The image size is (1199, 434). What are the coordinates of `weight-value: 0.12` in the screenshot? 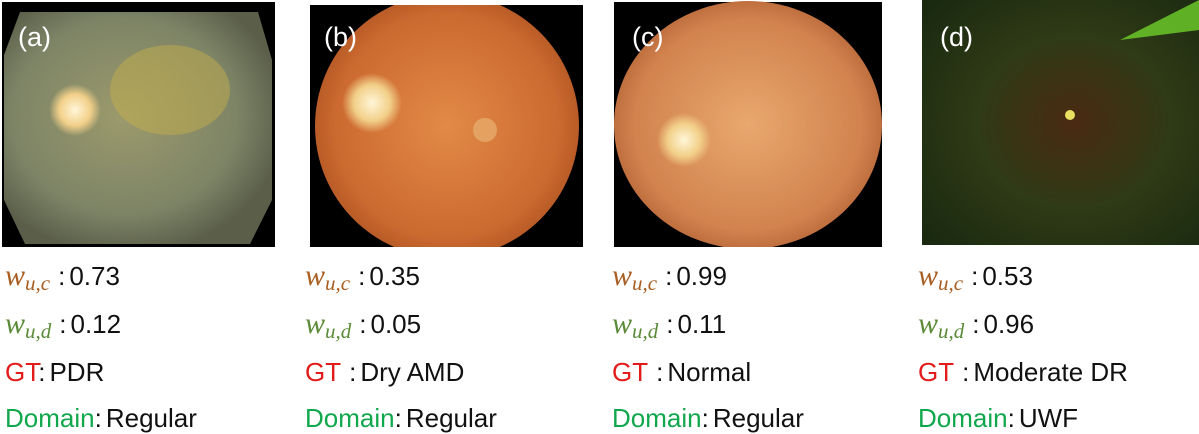 It's located at (96, 324).